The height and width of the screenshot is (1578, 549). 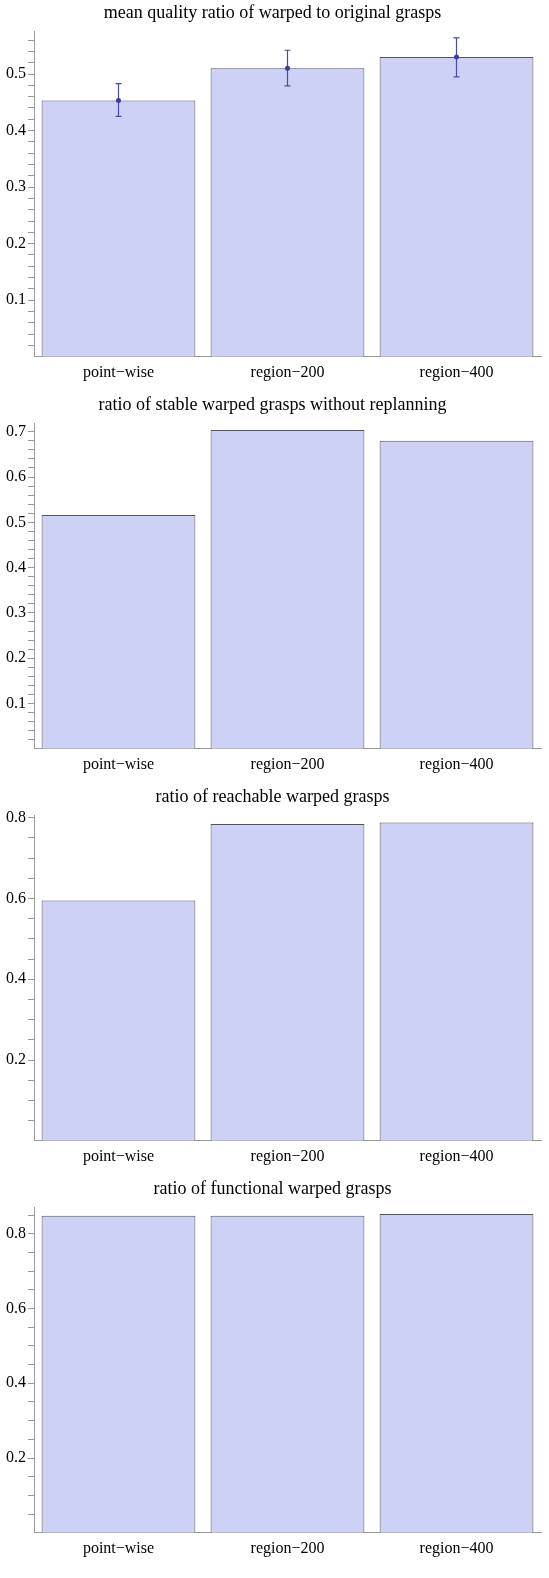 What do you see at coordinates (272, 1187) in the screenshot?
I see `chart-title: ratio of functional warped grasps` at bounding box center [272, 1187].